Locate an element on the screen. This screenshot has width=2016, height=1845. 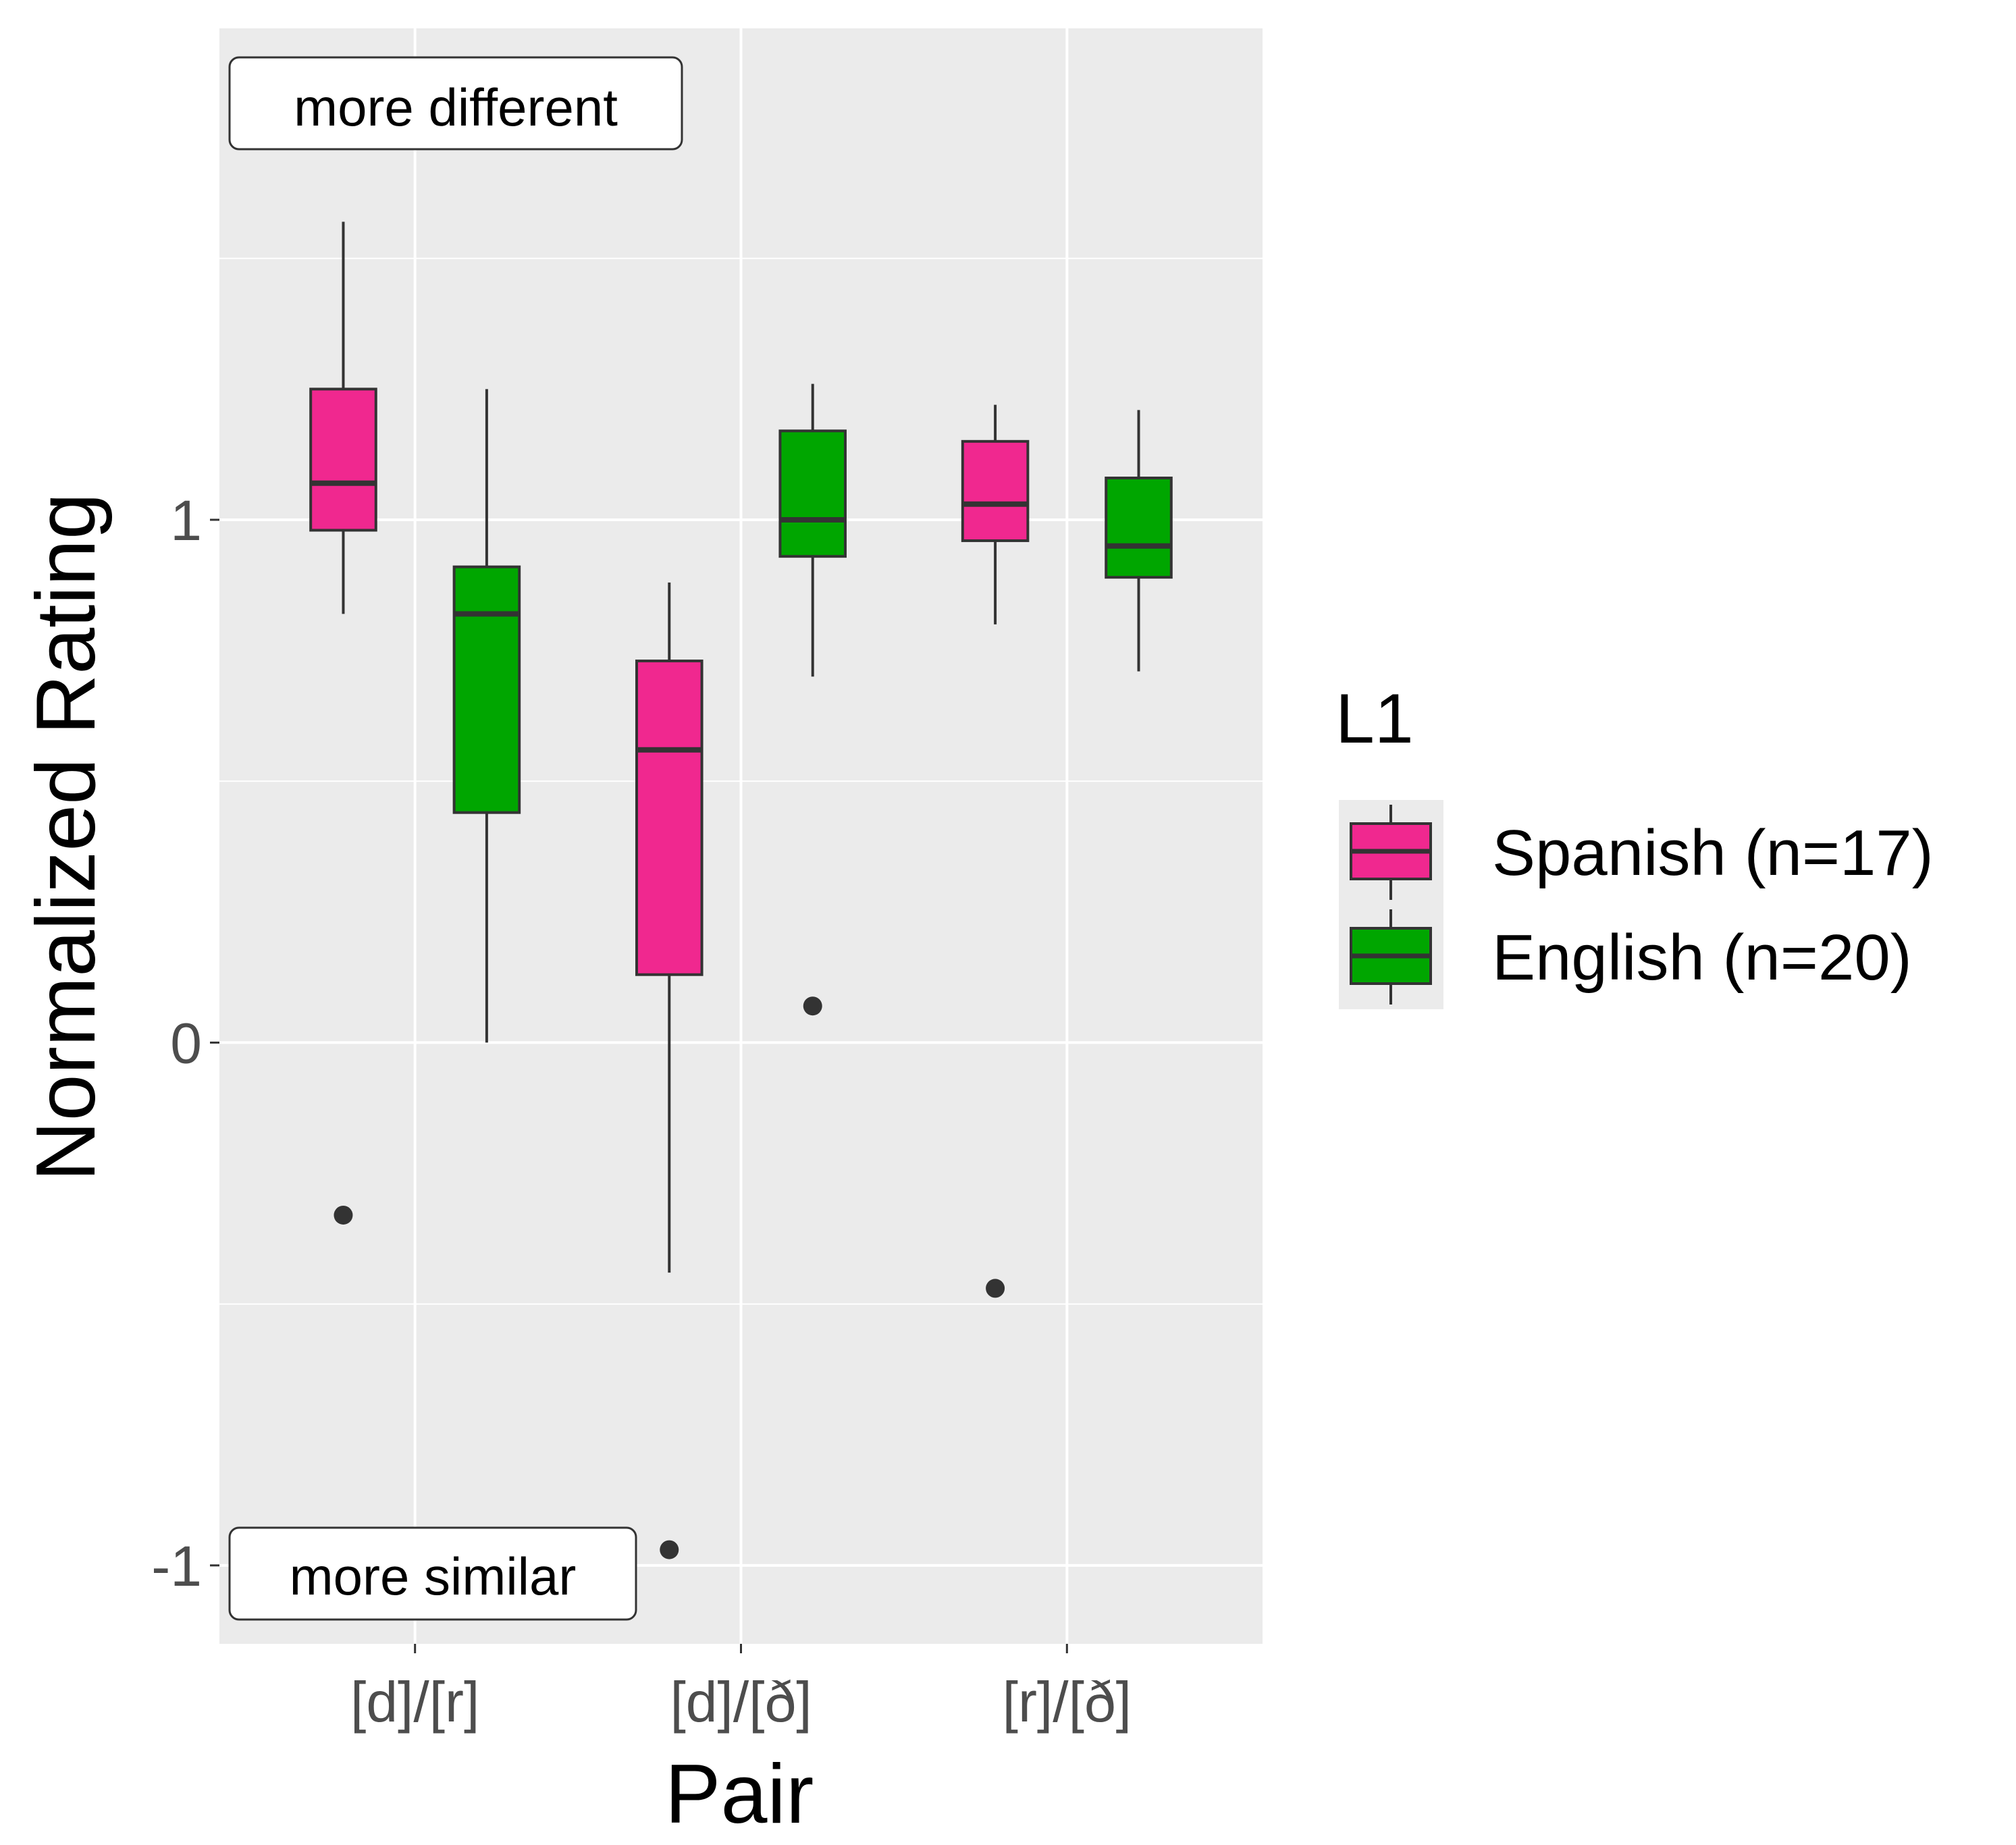
y-axis-title: Normalized Rating is located at coordinates (66, 837).